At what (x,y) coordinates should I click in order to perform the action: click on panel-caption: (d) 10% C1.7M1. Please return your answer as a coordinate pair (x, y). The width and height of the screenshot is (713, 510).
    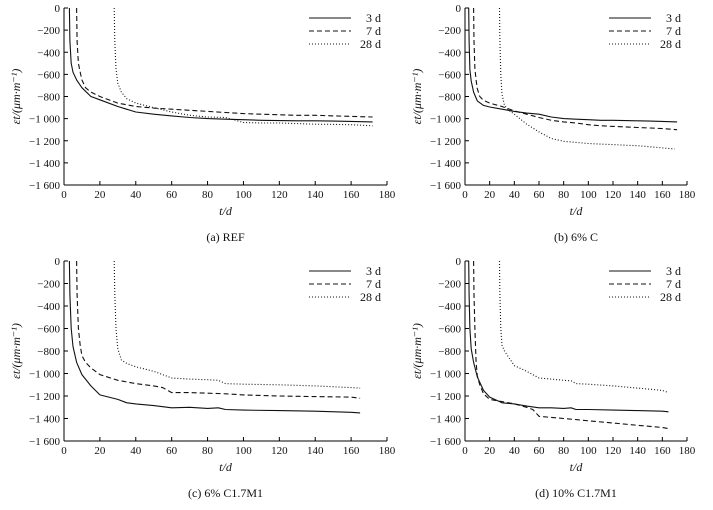
    Looking at the image, I should click on (576, 493).